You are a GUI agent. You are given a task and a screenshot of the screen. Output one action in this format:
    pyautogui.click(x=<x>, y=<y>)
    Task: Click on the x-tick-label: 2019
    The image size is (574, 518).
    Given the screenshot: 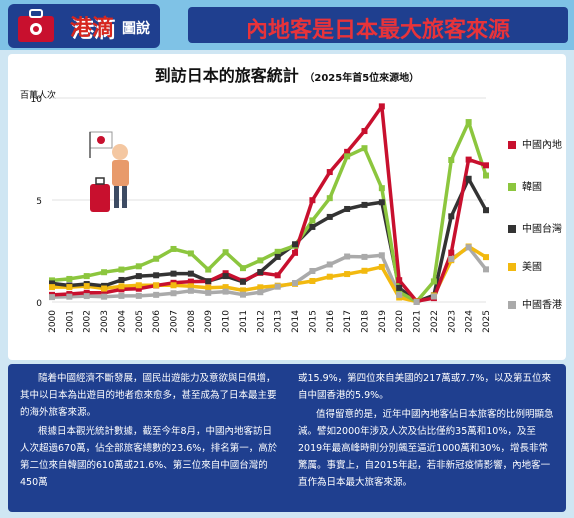 What is the action you would take?
    pyautogui.click(x=383, y=321)
    